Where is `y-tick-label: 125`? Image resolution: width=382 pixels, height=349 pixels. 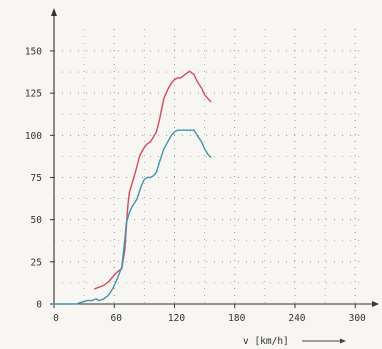
y-tick-label: 125 is located at coordinates (33, 94).